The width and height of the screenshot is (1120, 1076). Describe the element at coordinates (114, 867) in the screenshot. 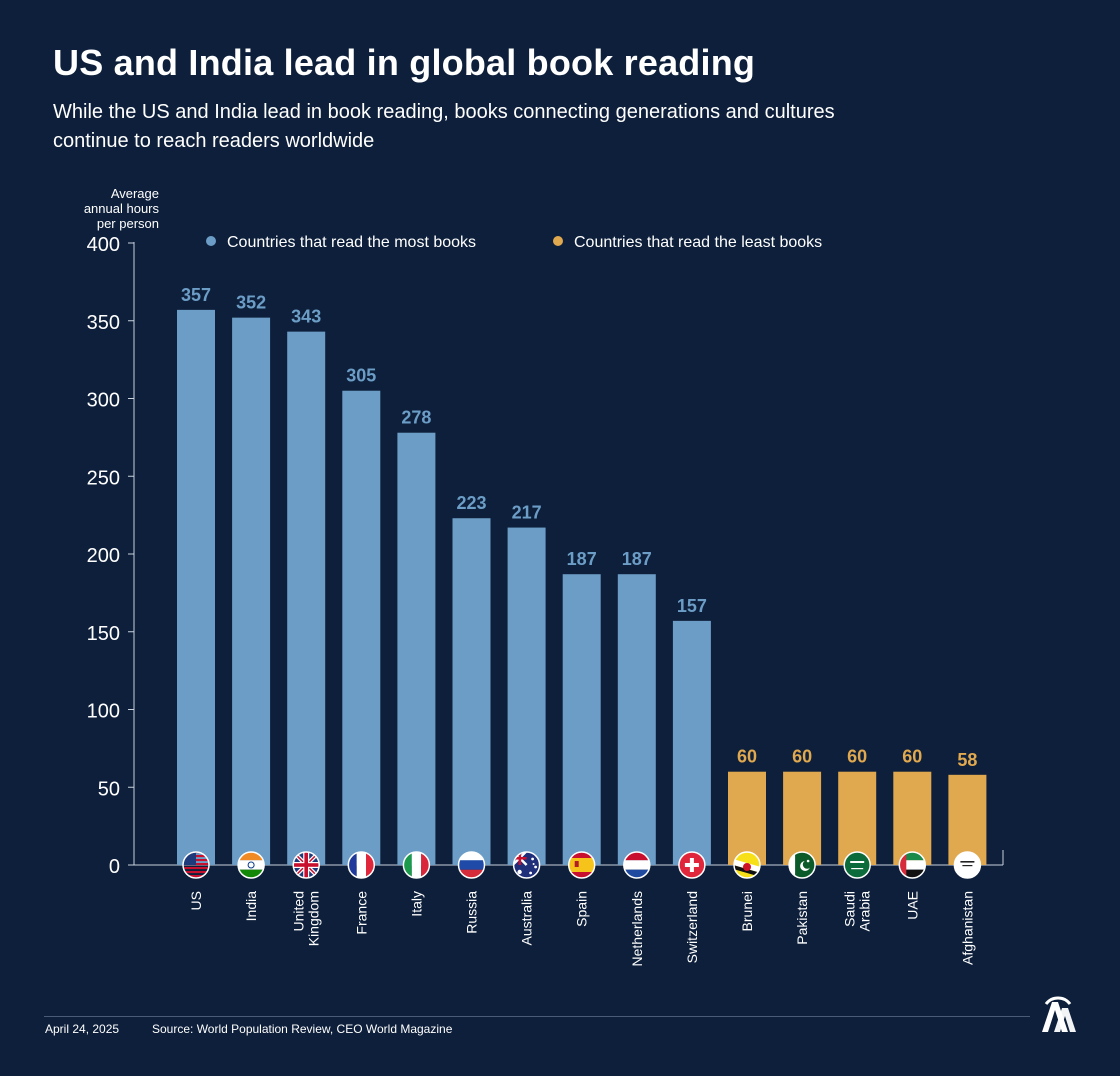

I see `y-tick-label: 0` at that location.